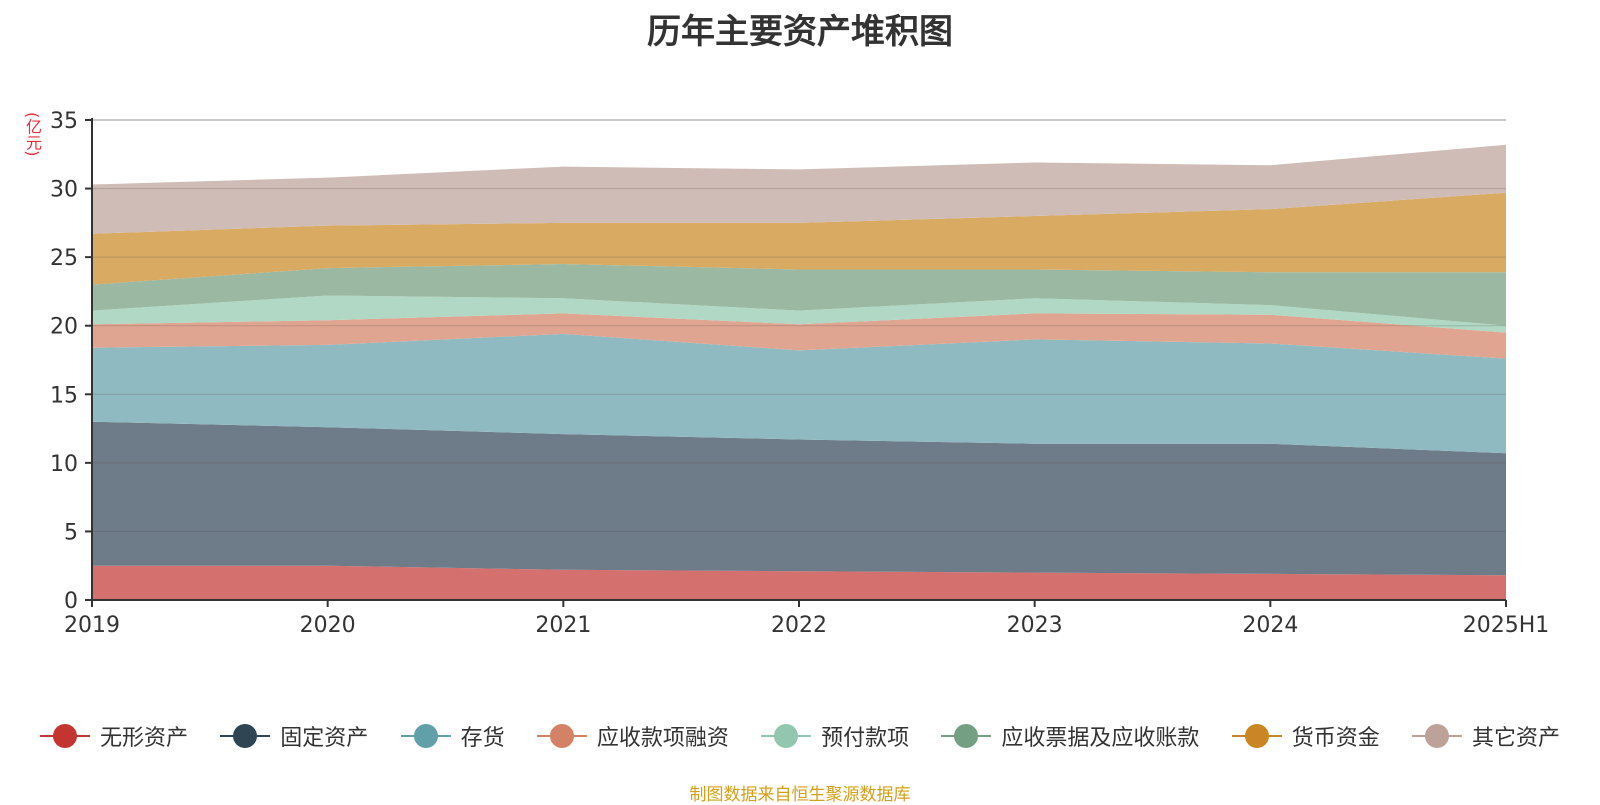 The height and width of the screenshot is (805, 1600). Describe the element at coordinates (32, 134) in the screenshot. I see `y-axis-unit-label: (亿元)` at that location.